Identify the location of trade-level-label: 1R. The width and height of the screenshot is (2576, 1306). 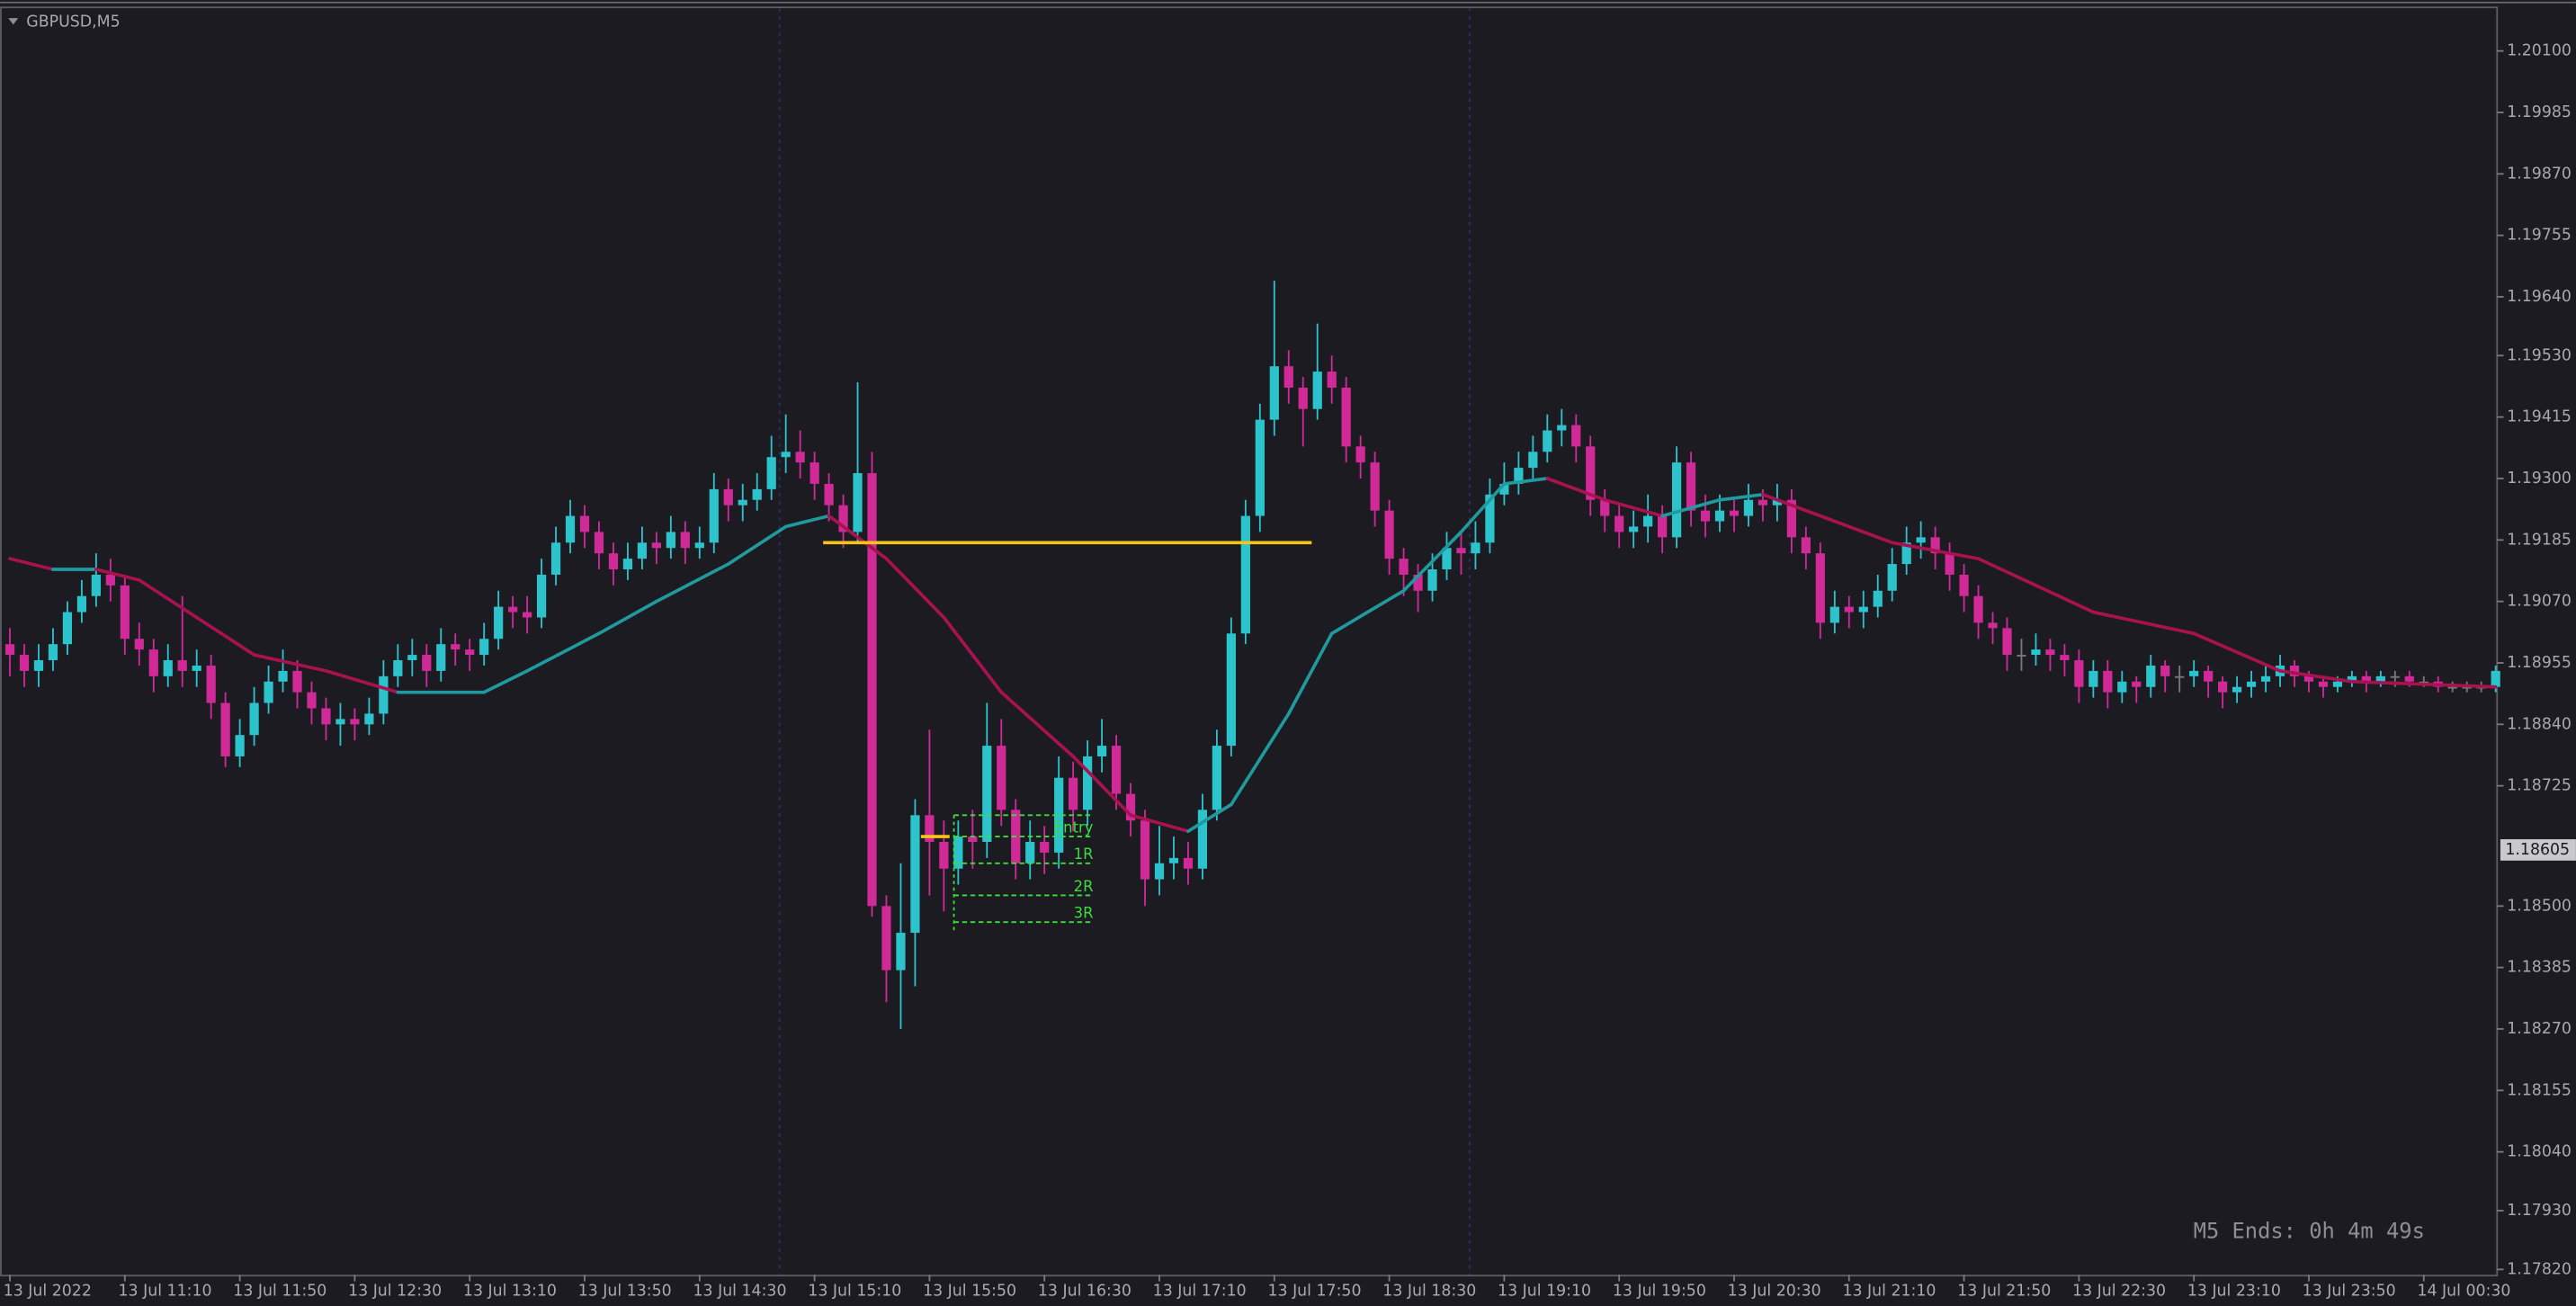
(1084, 854).